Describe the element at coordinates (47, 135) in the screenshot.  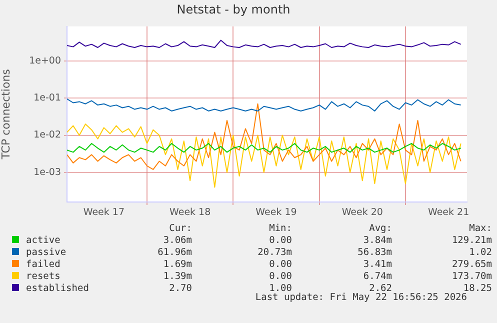
I see `y-tick-label: 1e-02` at that location.